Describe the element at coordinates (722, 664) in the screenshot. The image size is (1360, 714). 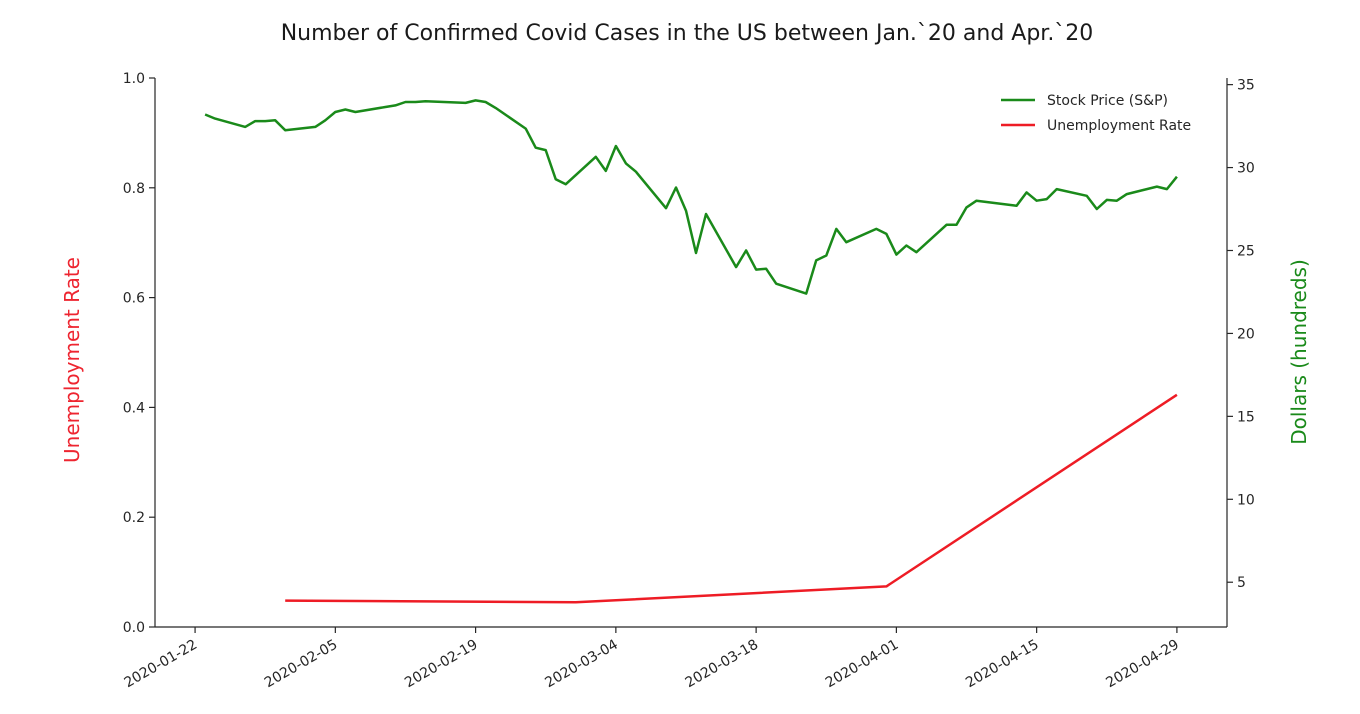
I see `x-tick-label: 2020-03-18` at that location.